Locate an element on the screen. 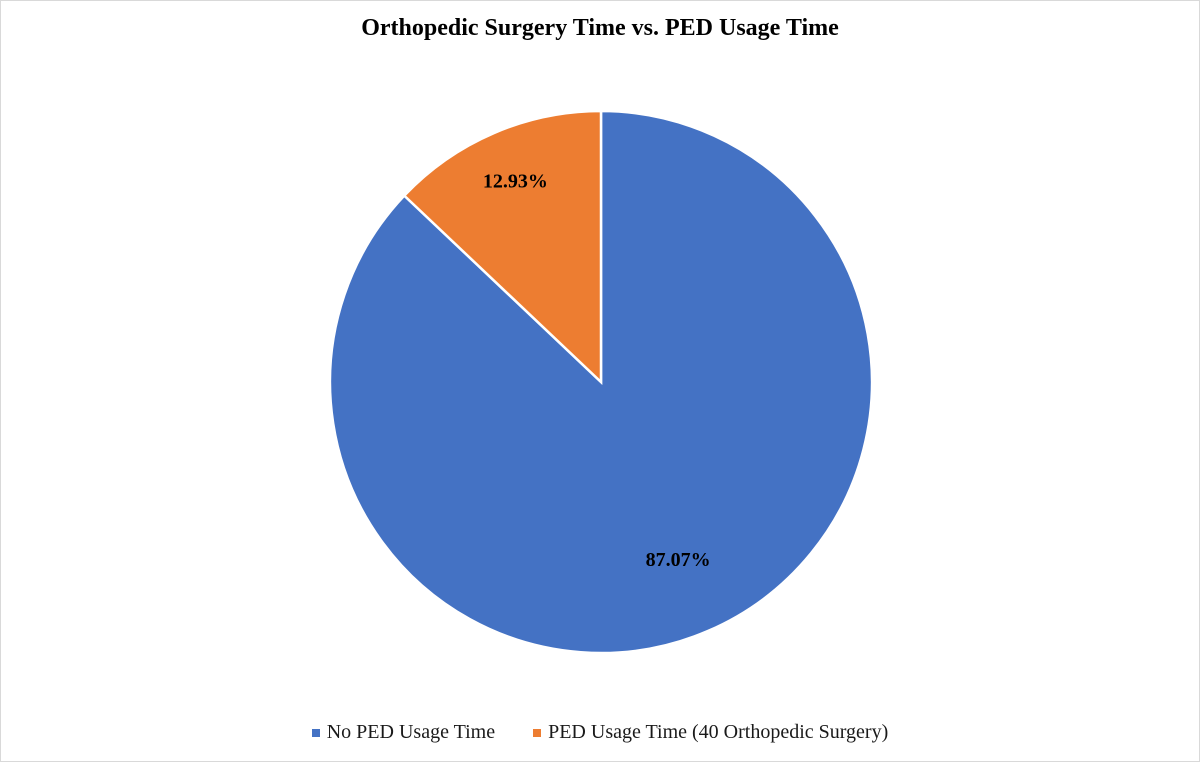 Image resolution: width=1200 pixels, height=762 pixels. slice-data-label: 12.93% is located at coordinates (515, 181).